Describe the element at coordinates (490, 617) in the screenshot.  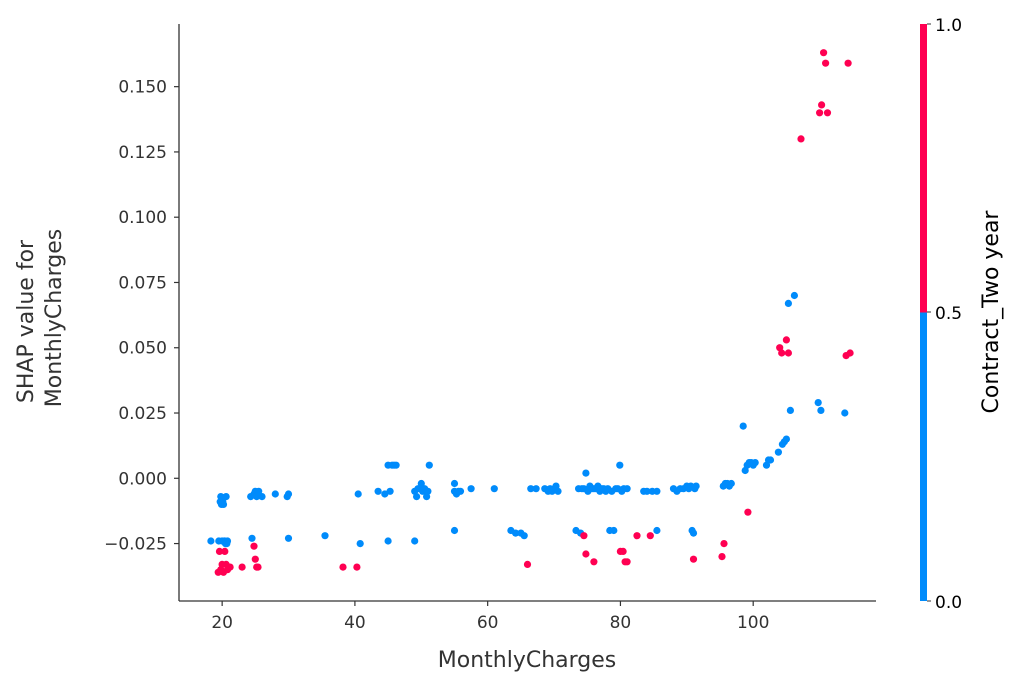
I see `x-ticks: 20 40 60 80 100` at that location.